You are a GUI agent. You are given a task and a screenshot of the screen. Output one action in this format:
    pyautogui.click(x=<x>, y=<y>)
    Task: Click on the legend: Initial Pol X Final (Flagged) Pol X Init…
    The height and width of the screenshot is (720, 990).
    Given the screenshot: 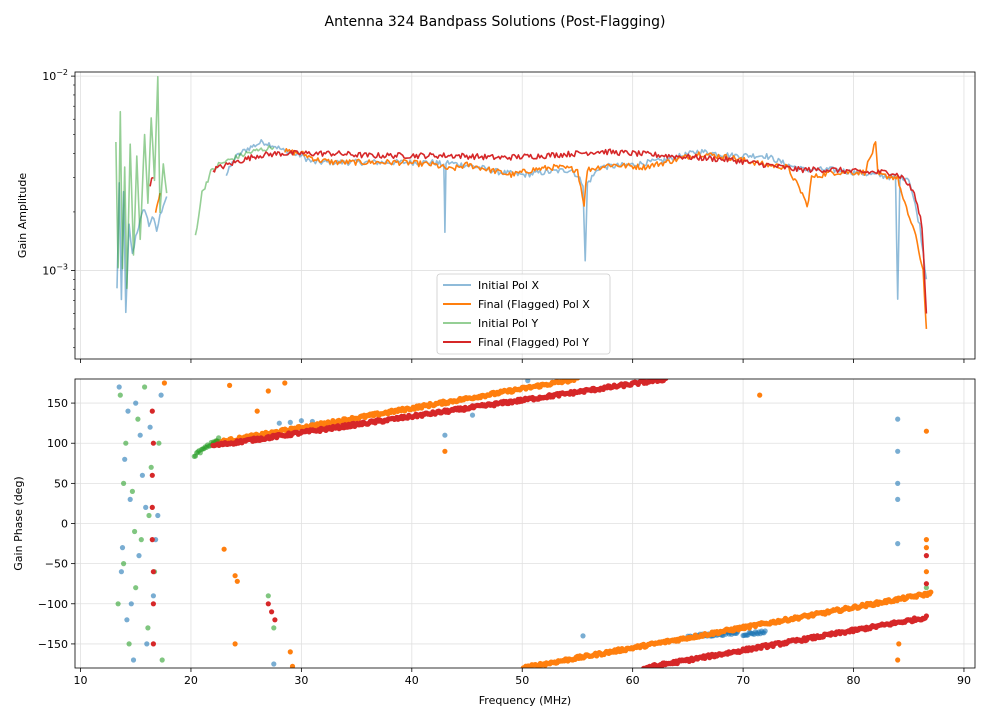 What is the action you would take?
    pyautogui.click(x=523, y=314)
    